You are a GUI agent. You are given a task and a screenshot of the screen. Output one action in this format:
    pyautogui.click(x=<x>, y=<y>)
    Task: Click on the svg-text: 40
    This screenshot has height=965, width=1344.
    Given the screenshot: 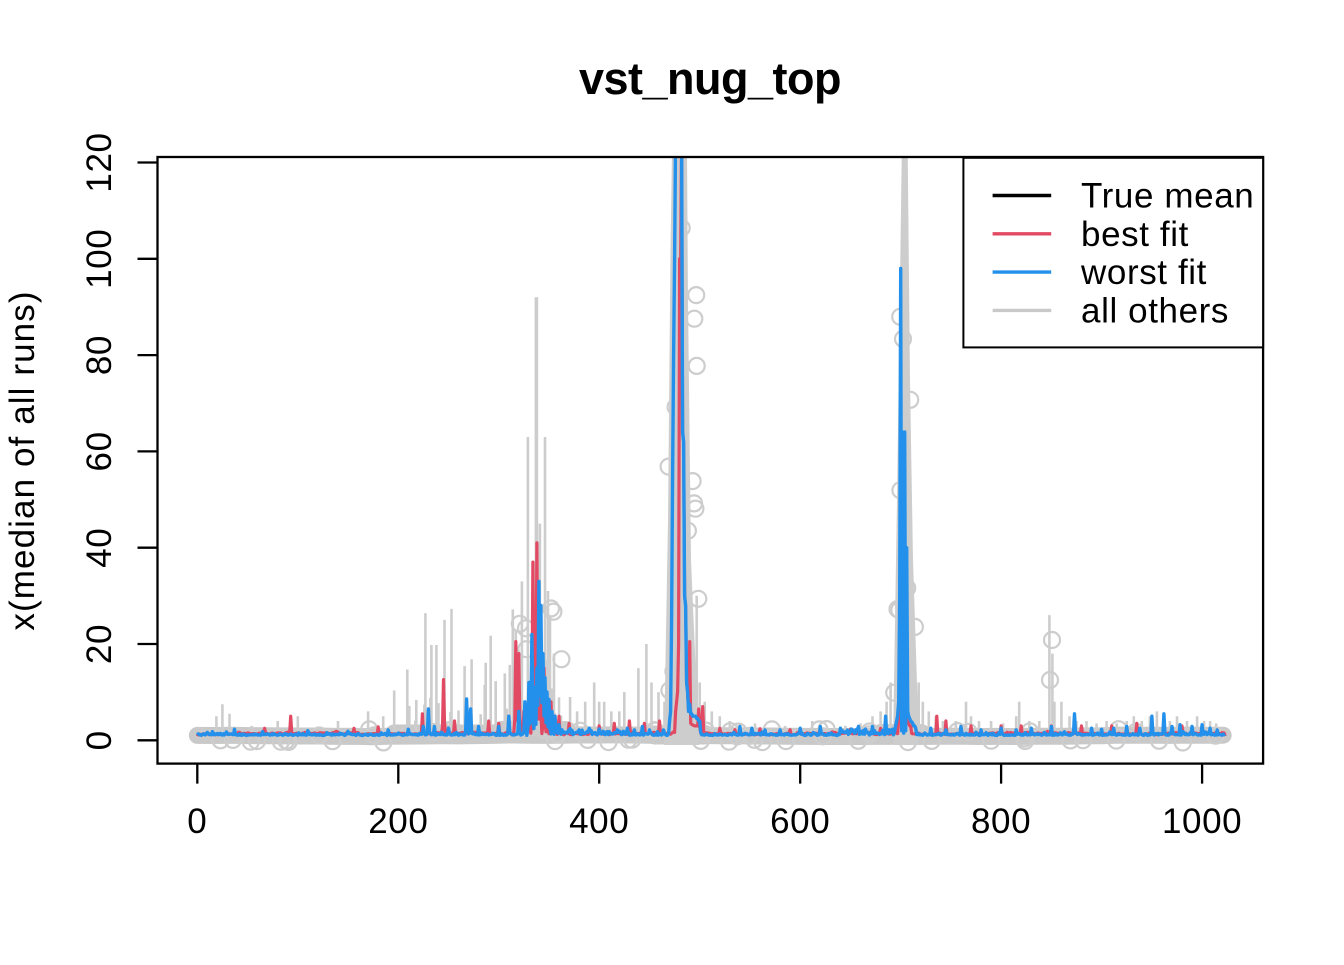 What is the action you would take?
    pyautogui.click(x=99, y=548)
    